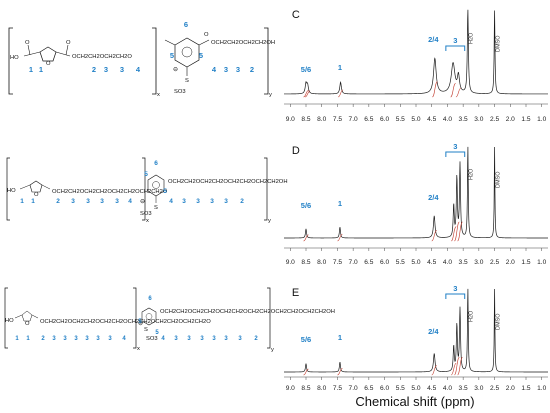 This screenshot has width=550, height=413. What do you see at coordinates (6, 318) in the screenshot?
I see `bracket-outer-left` at bounding box center [6, 318].